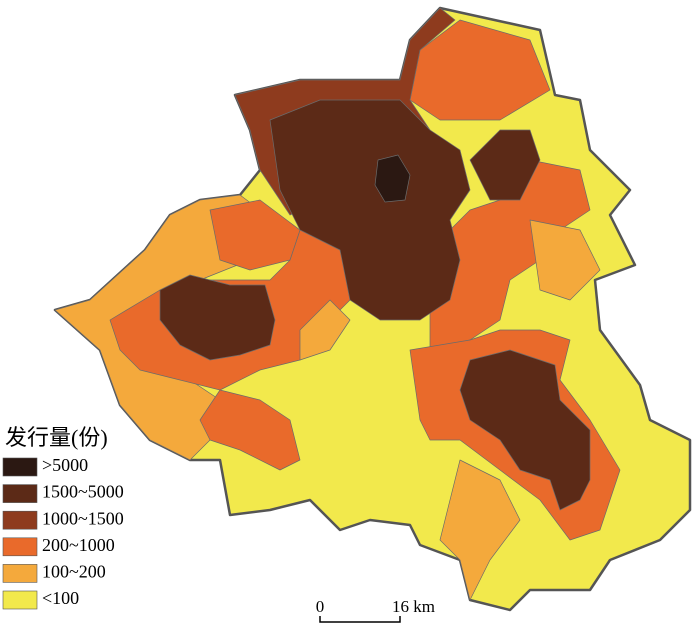  Describe the element at coordinates (60, 598) in the screenshot. I see `legend-label: <100` at that location.